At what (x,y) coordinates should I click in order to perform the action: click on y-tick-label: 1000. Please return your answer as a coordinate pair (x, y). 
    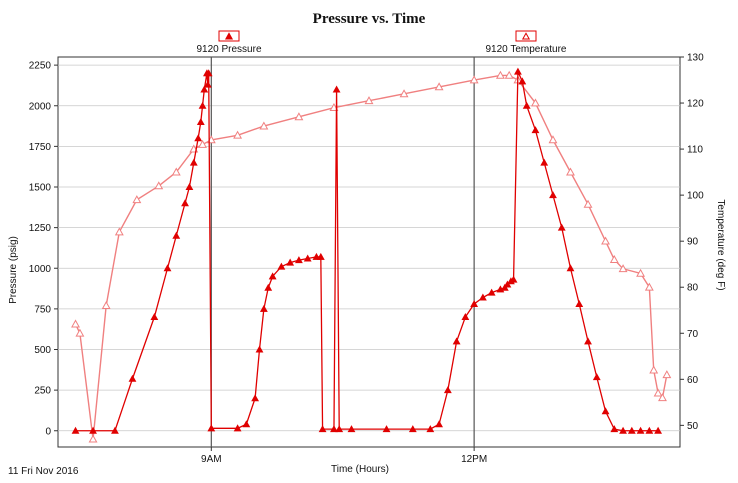
    Looking at the image, I should click on (40, 269).